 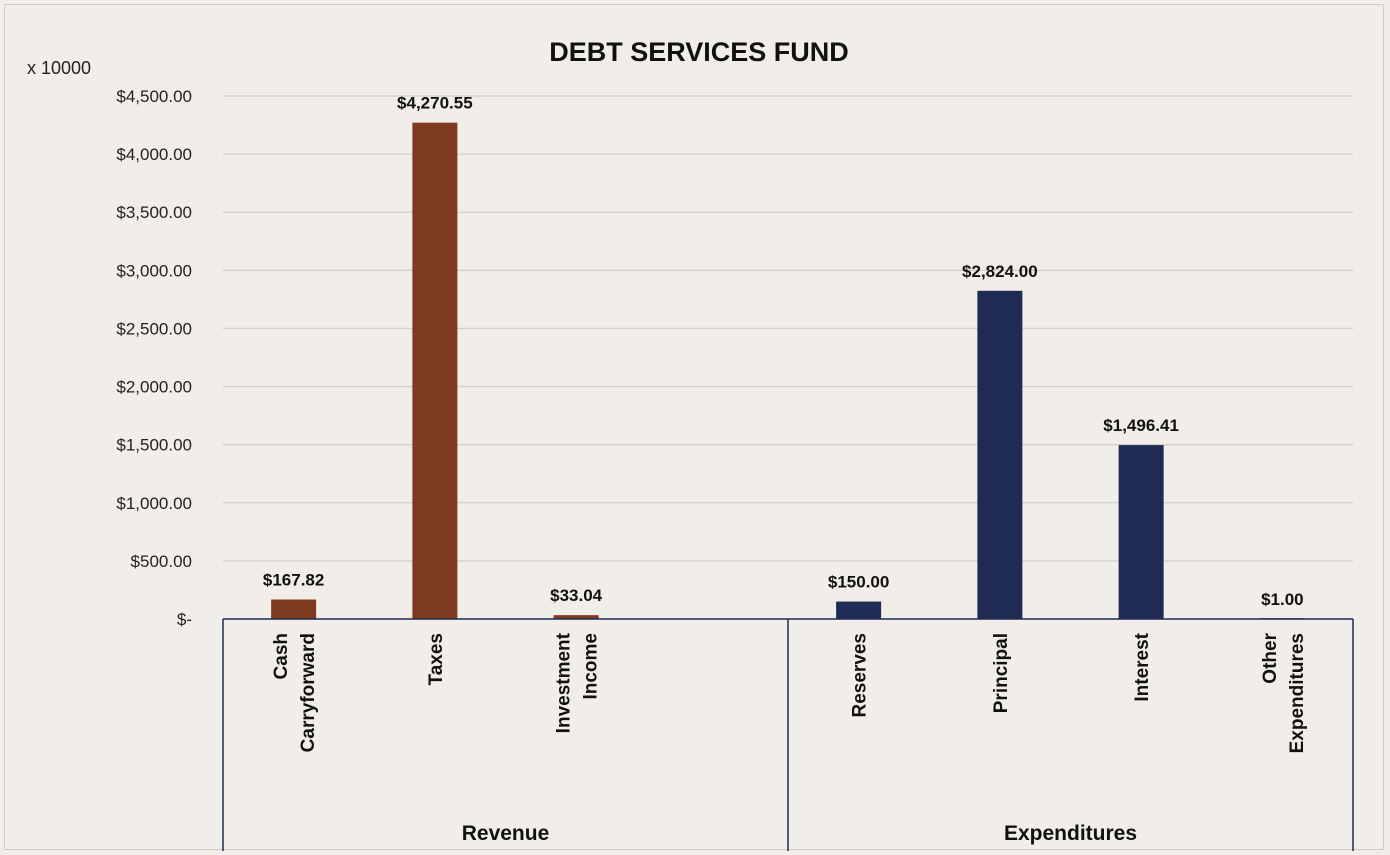 I want to click on data-label: $4,270.55, so click(x=435, y=103).